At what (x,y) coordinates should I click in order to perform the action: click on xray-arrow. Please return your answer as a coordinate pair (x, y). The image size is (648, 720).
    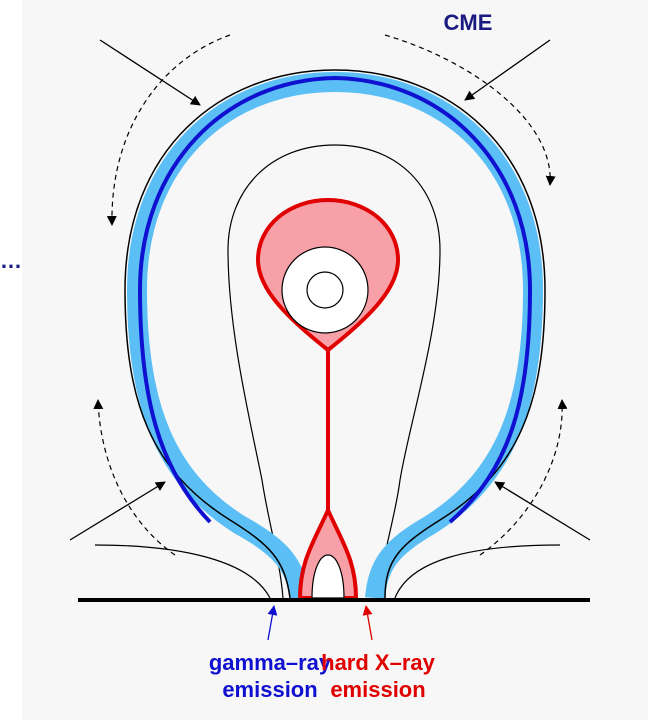
    Looking at the image, I should click on (367, 623).